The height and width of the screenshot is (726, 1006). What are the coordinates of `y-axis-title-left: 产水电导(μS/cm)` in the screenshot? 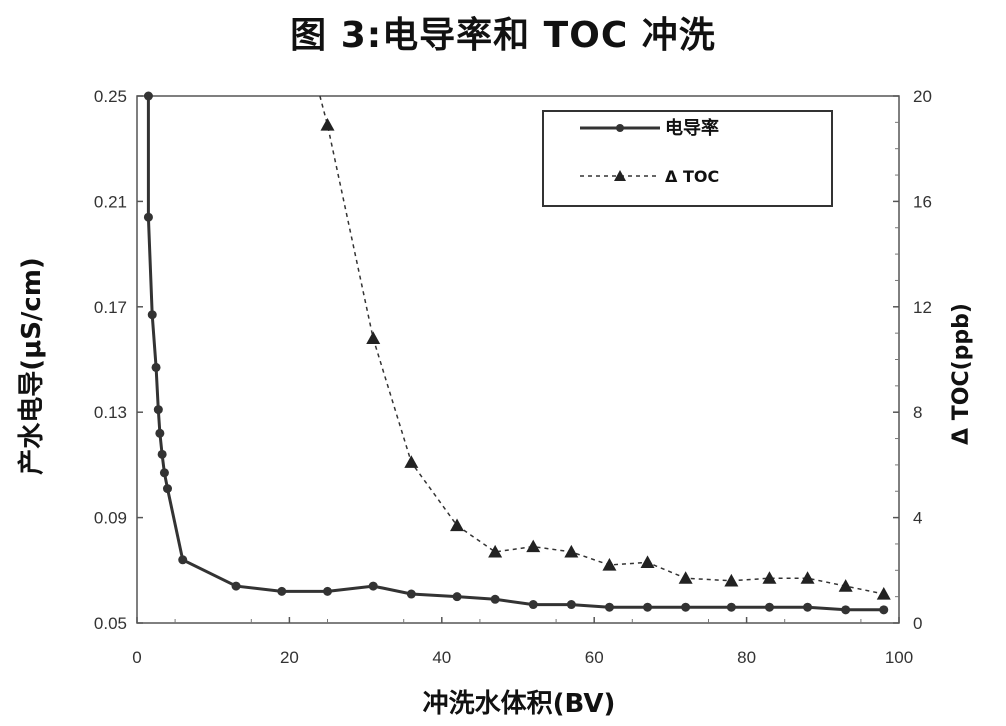 It's located at (32, 366).